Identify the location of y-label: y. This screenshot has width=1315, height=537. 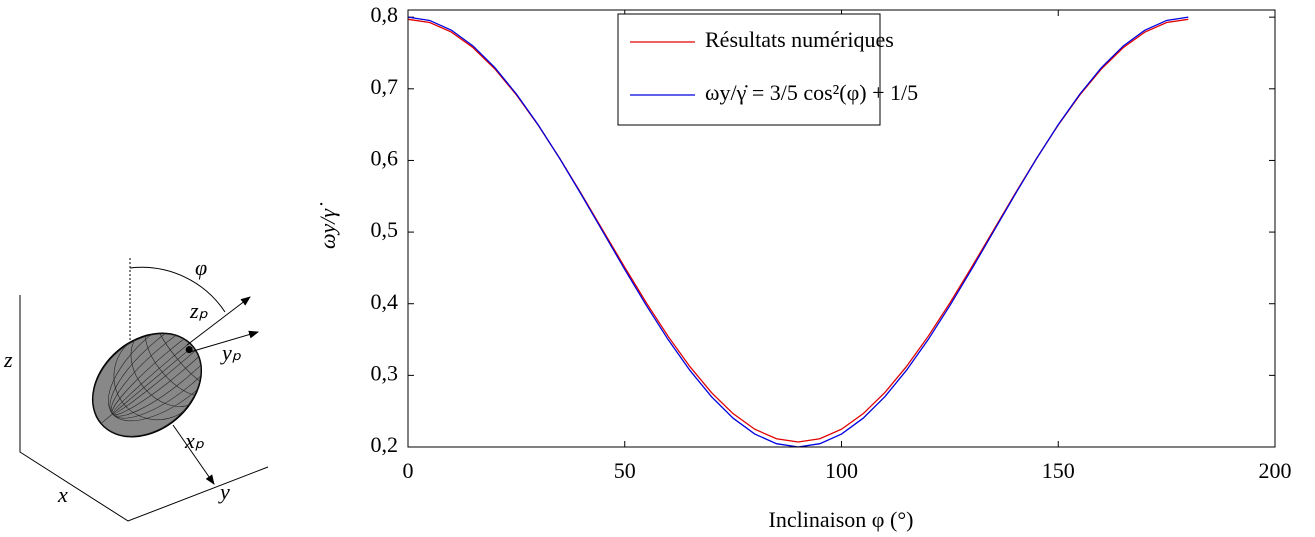
(224, 491).